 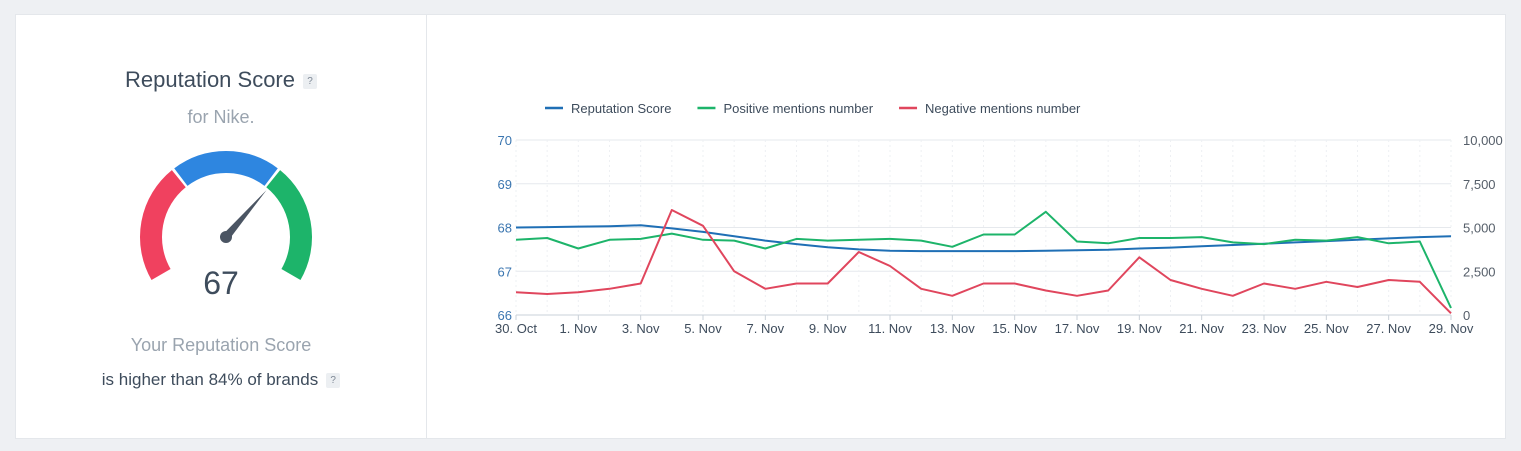 I want to click on series-line-negative-mentions-number, so click(x=983, y=262).